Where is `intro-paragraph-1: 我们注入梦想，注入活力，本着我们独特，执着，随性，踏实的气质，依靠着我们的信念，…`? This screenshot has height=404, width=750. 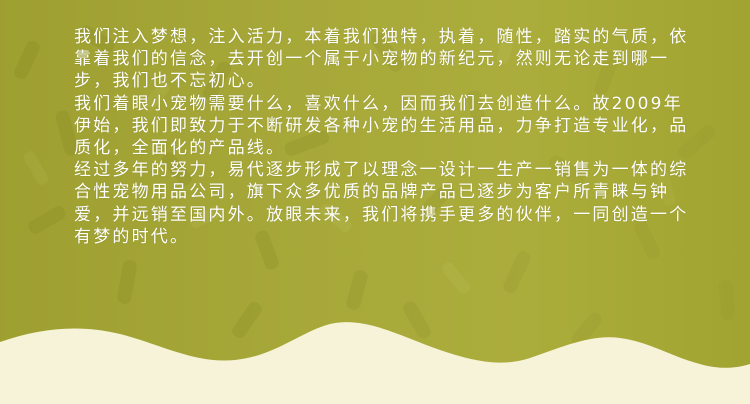 intro-paragraph-1: 我们注入梦想，注入活力，本着我们独特，执着，随性，踏实的气质，依靠着我们的信念，… is located at coordinates (381, 59).